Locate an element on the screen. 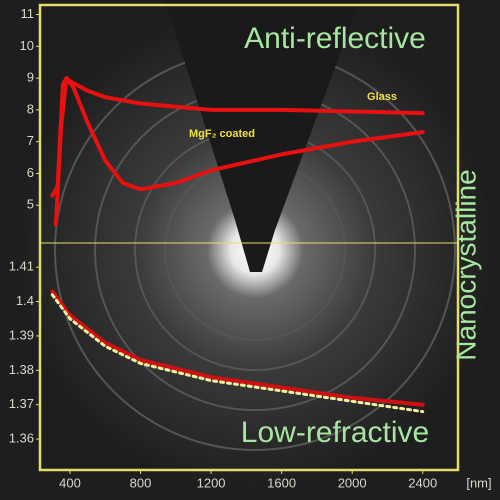 Image resolution: width=500 pixels, height=500 pixels. y-tick-label: 11 is located at coordinates (28, 13).